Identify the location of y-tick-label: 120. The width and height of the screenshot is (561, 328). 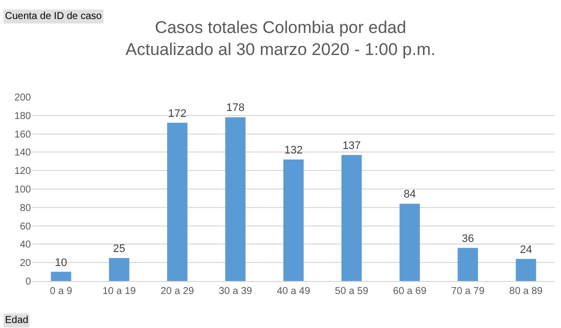
(23, 172).